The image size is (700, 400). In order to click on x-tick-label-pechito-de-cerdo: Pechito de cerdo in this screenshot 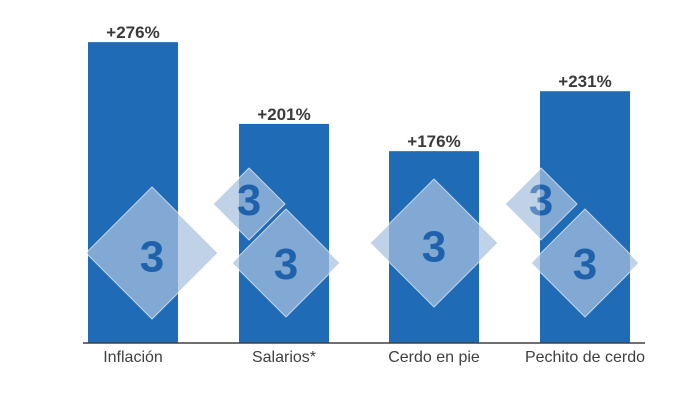, I will do `click(585, 357)`.